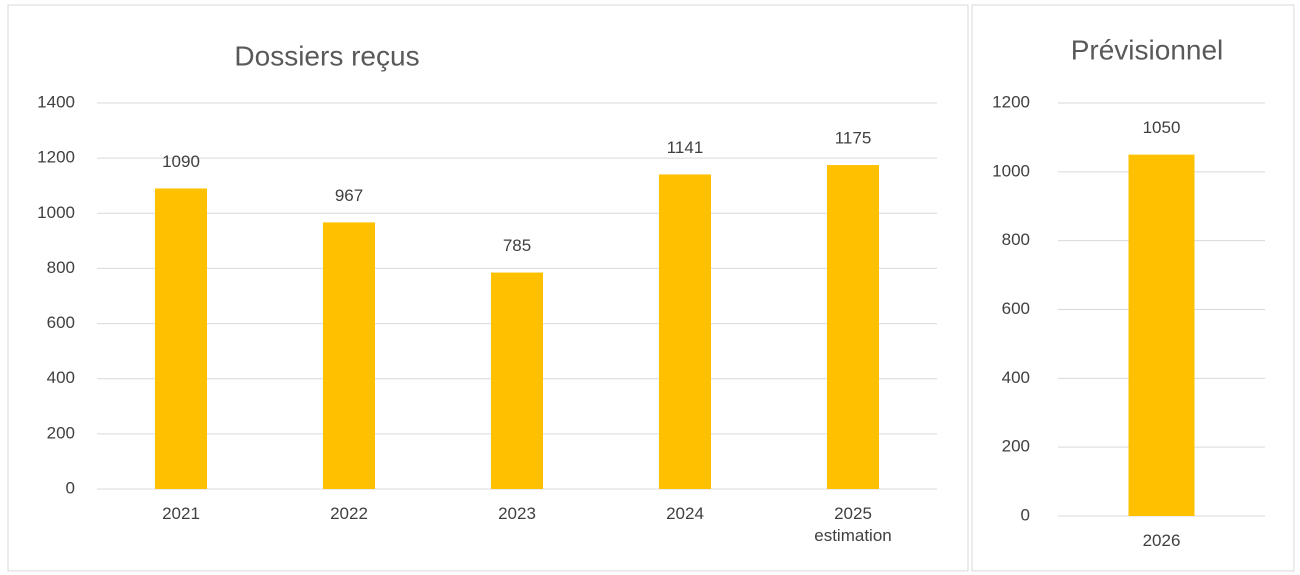 This screenshot has width=1300, height=575. Describe the element at coordinates (1162, 127) in the screenshot. I see `data-label: 1050` at that location.